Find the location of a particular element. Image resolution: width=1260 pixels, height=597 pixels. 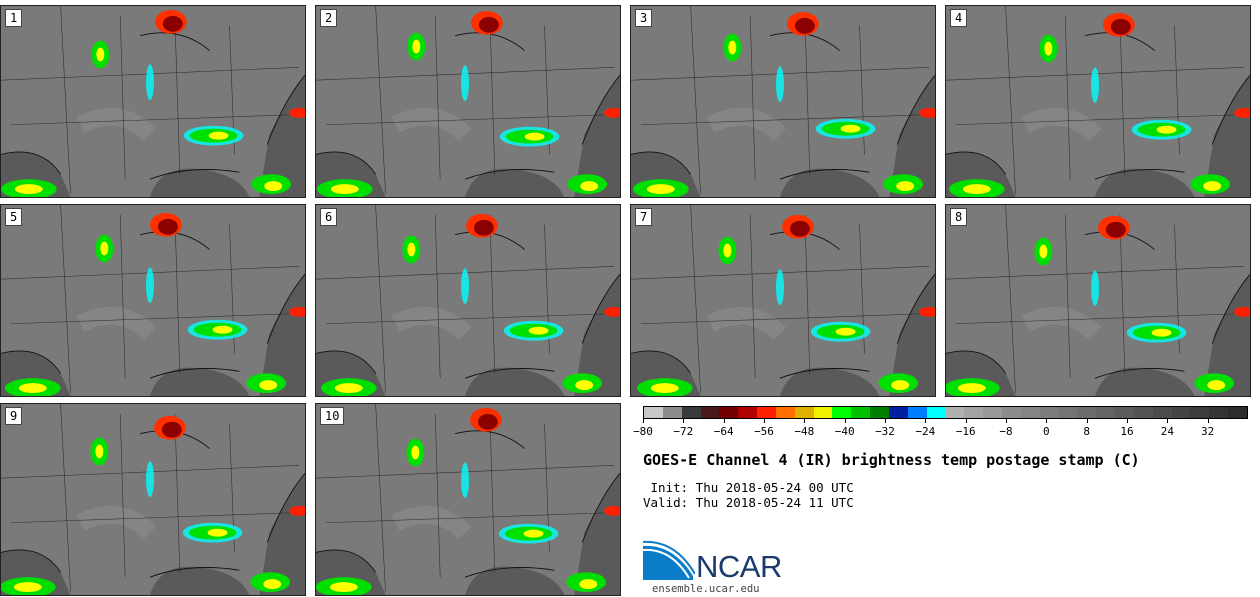

panel-number: 4 is located at coordinates (959, 18).